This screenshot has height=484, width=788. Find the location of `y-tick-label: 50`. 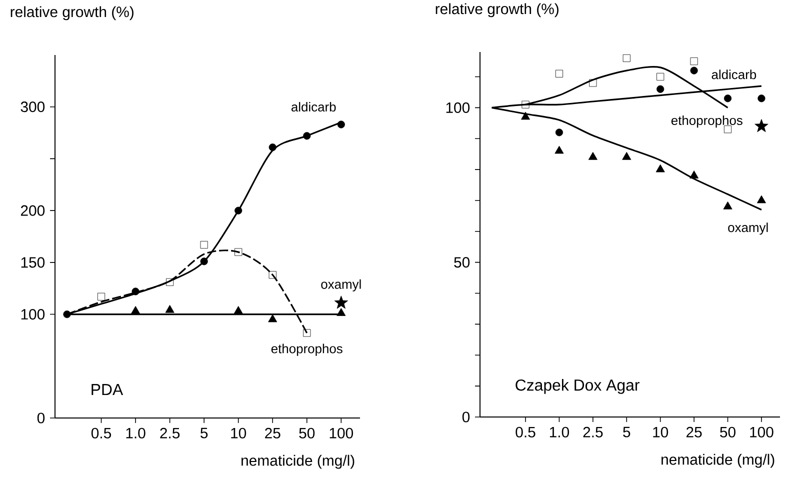

y-tick-label: 50 is located at coordinates (462, 262).